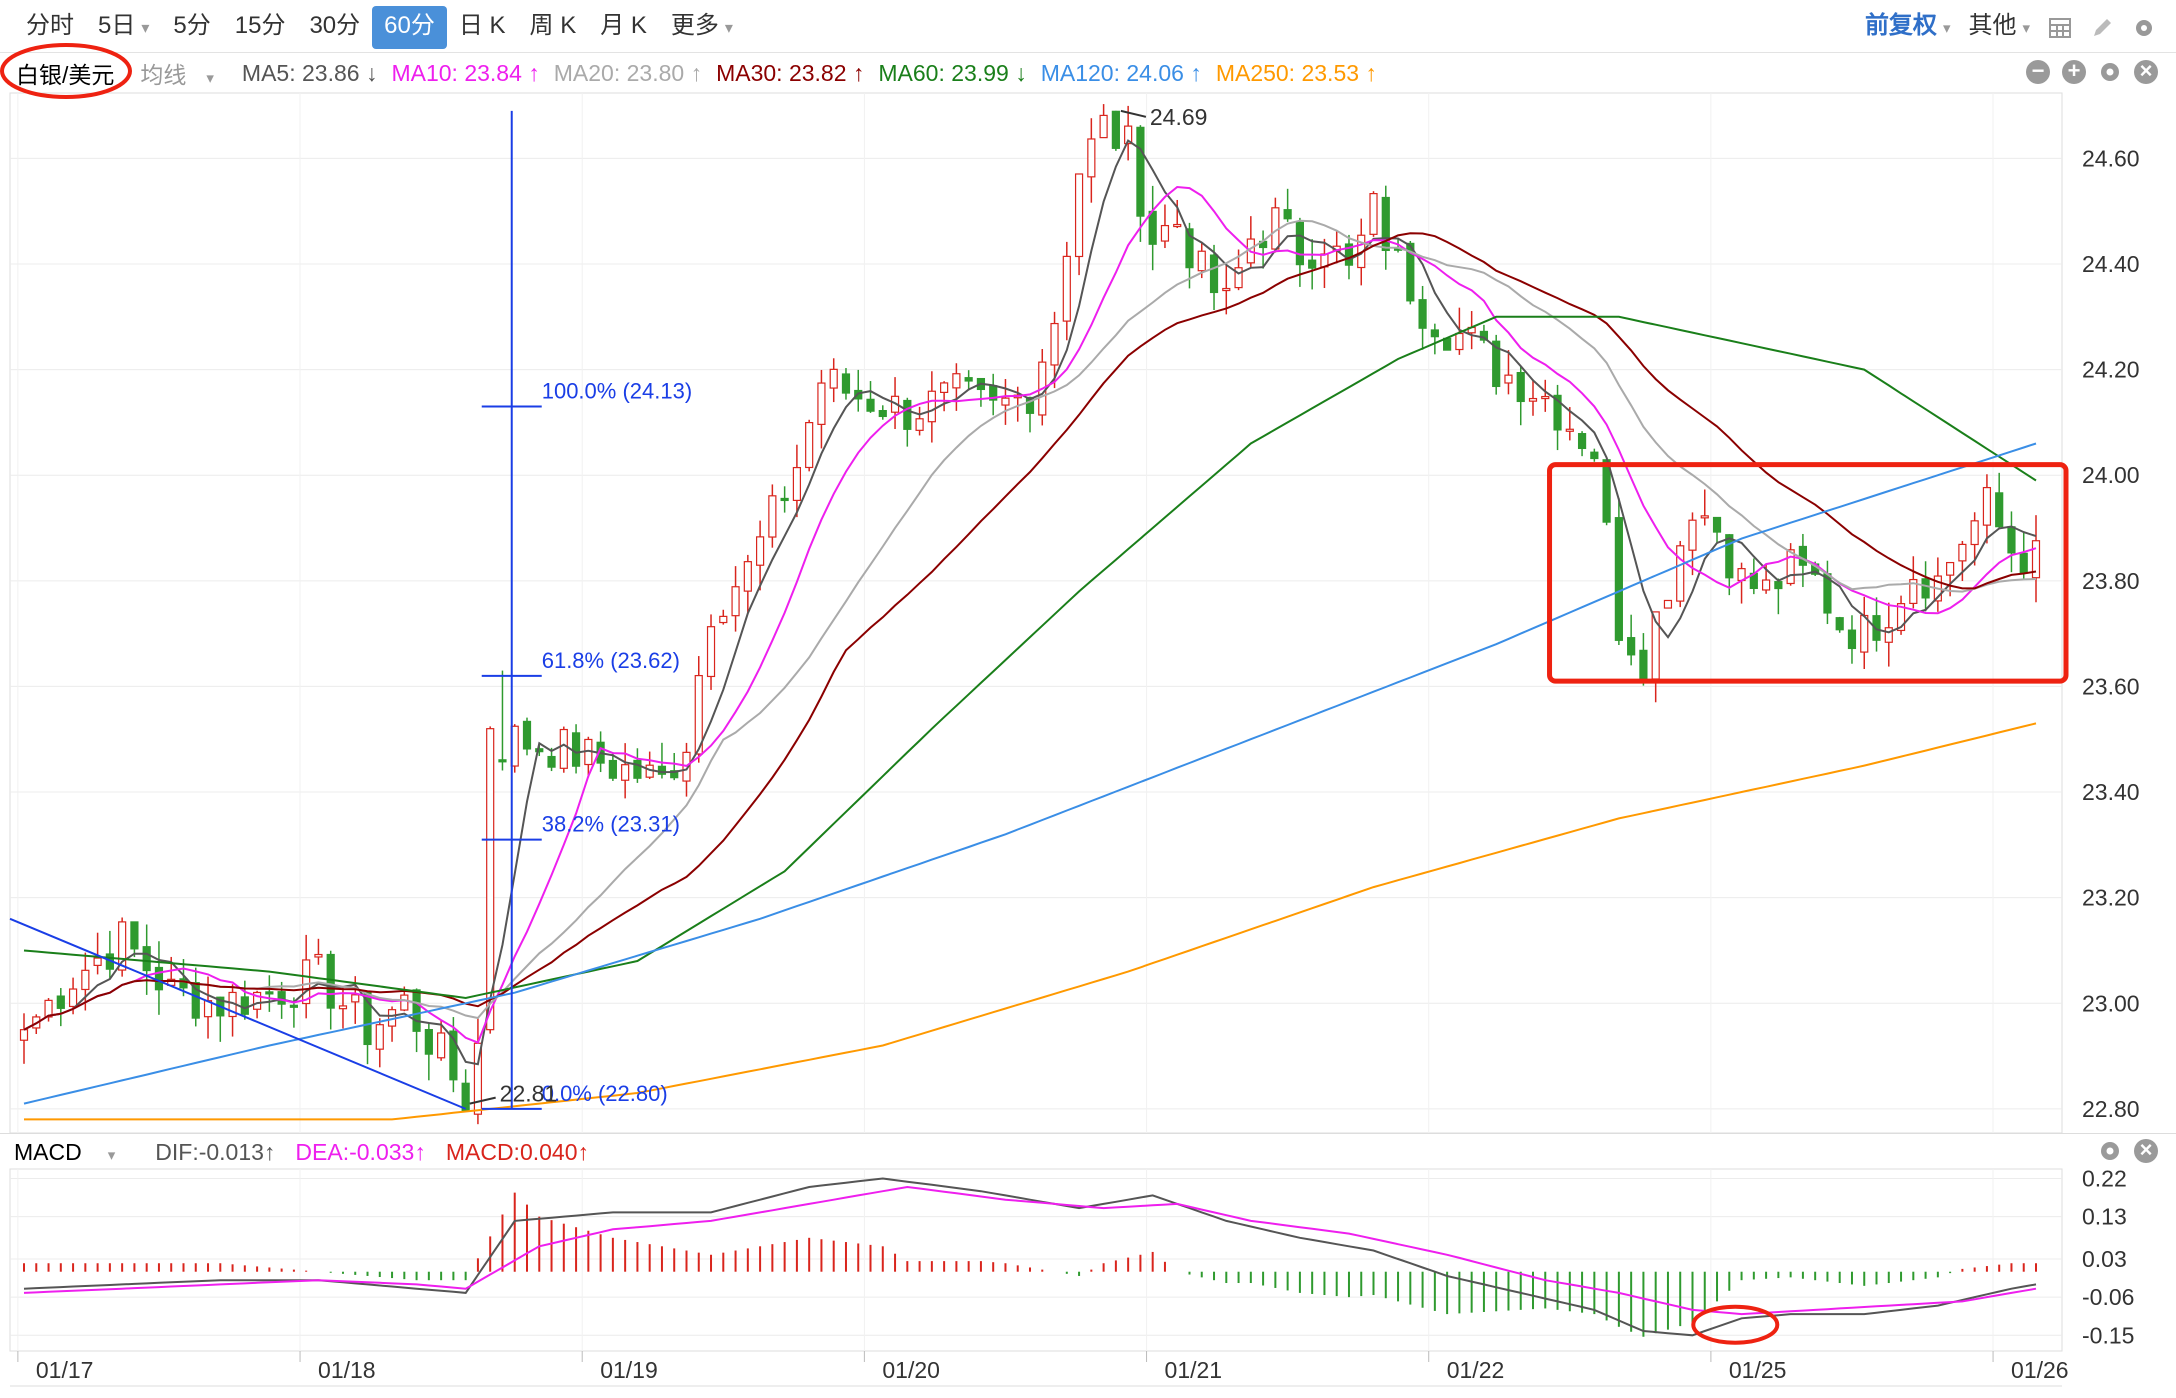 This screenshot has height=1398, width=2176. Describe the element at coordinates (2074, 72) in the screenshot. I see `plus-icon: +` at that location.